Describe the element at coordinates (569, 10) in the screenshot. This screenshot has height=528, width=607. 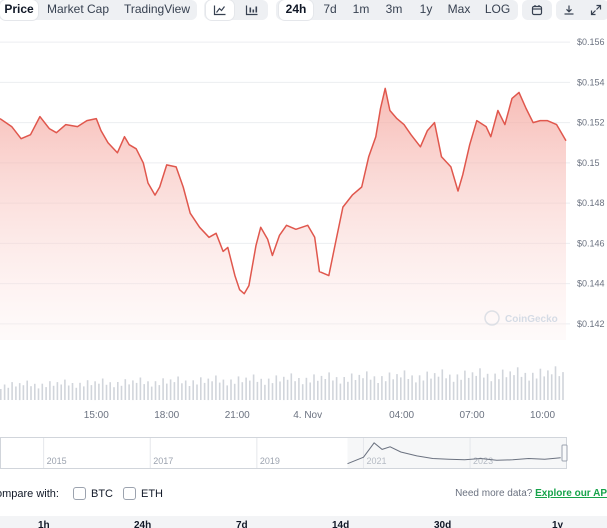
I see `download-icon` at that location.